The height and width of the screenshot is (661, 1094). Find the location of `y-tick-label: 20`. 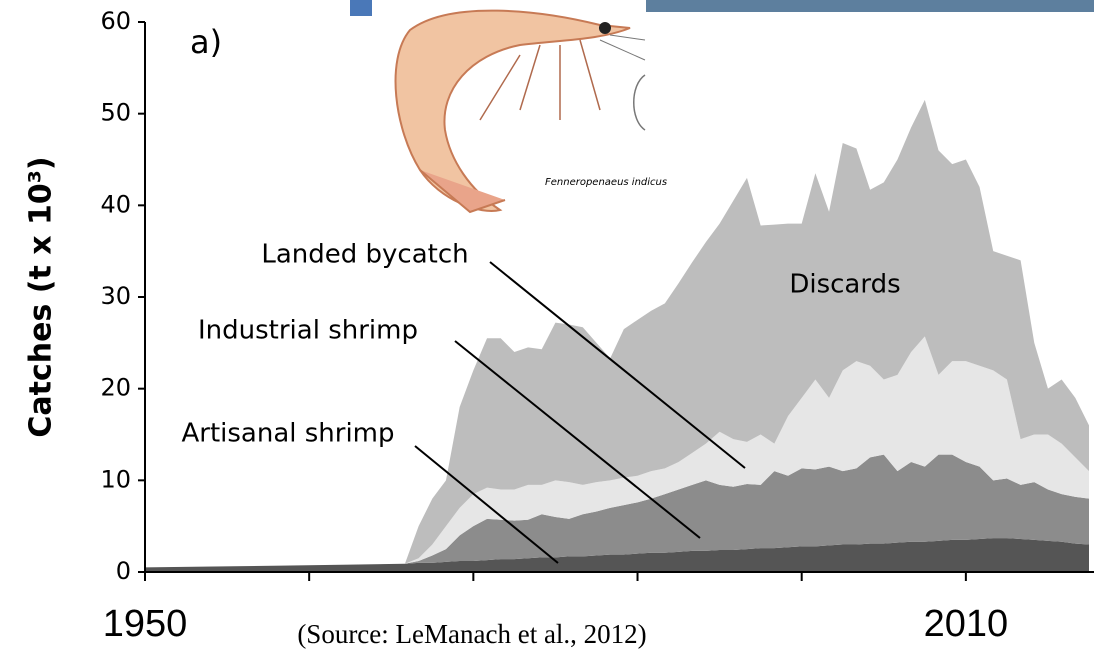

y-tick-label: 20 is located at coordinates (115, 388).